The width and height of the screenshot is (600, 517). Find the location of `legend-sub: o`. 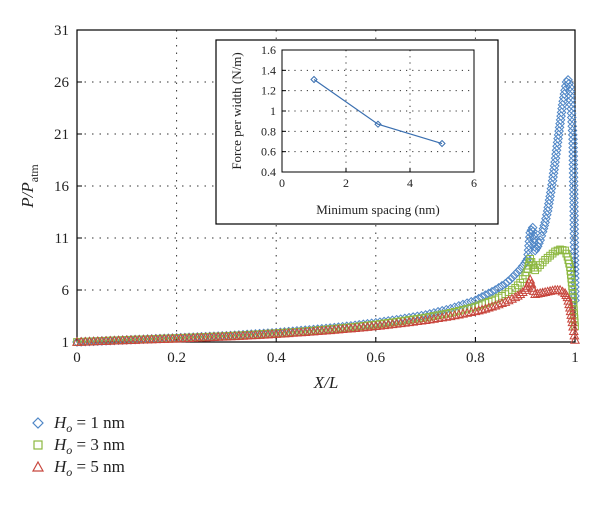

legend-sub: o is located at coordinates (69, 472).